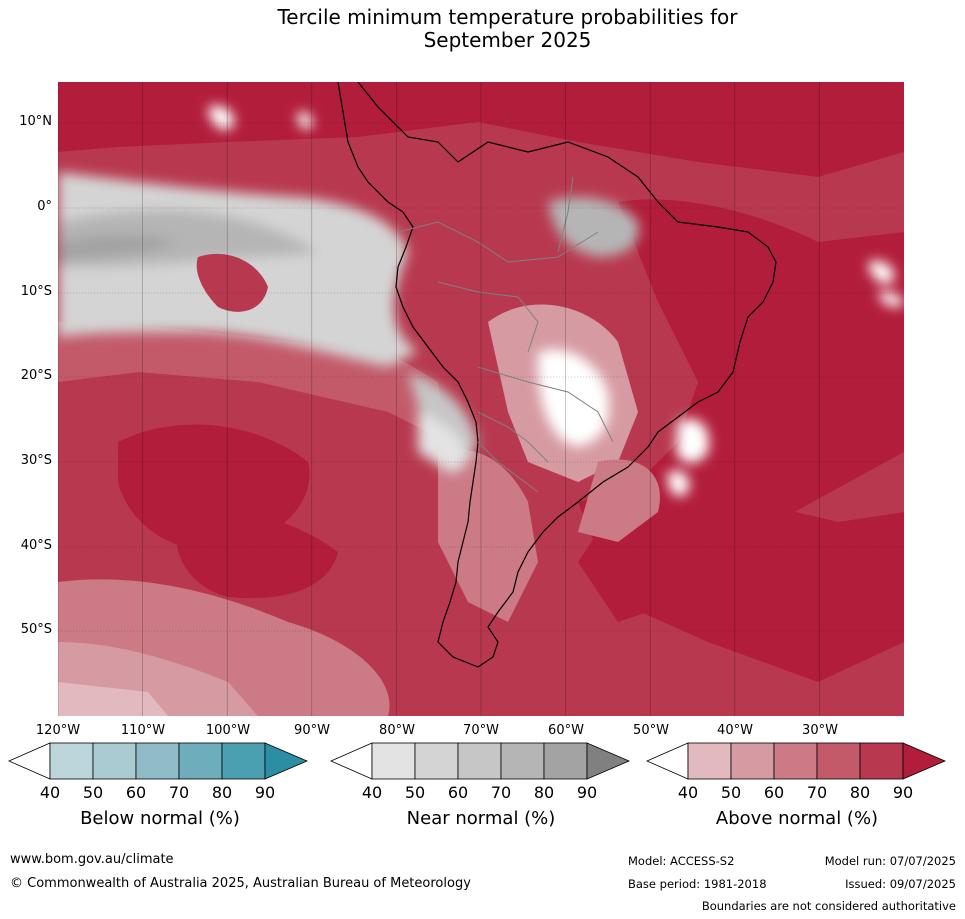  I want to click on colorbar-label-above-normal: Above normal (%), so click(797, 818).